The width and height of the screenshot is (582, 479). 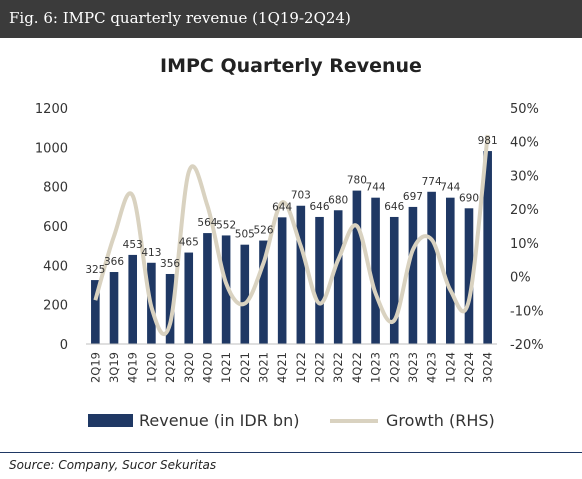 What do you see at coordinates (524, 176) in the screenshot?
I see `y-right-tick-label: 30%` at bounding box center [524, 176].